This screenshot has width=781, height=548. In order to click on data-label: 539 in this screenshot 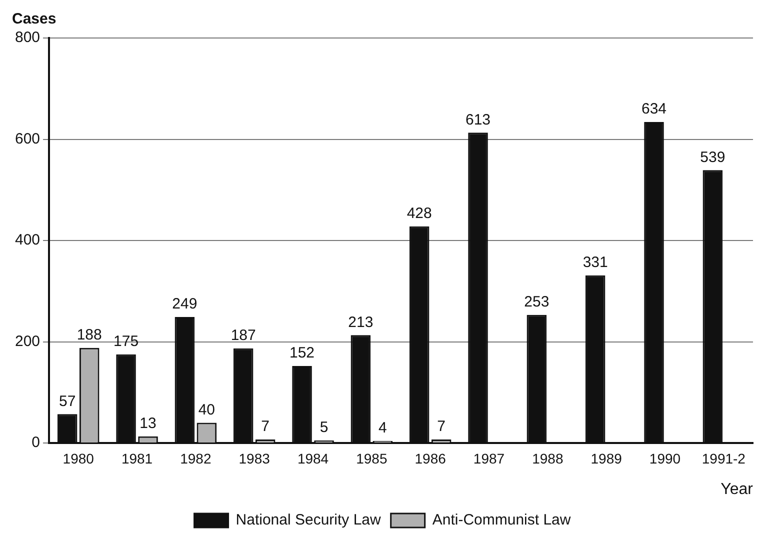, I will do `click(713, 157)`.